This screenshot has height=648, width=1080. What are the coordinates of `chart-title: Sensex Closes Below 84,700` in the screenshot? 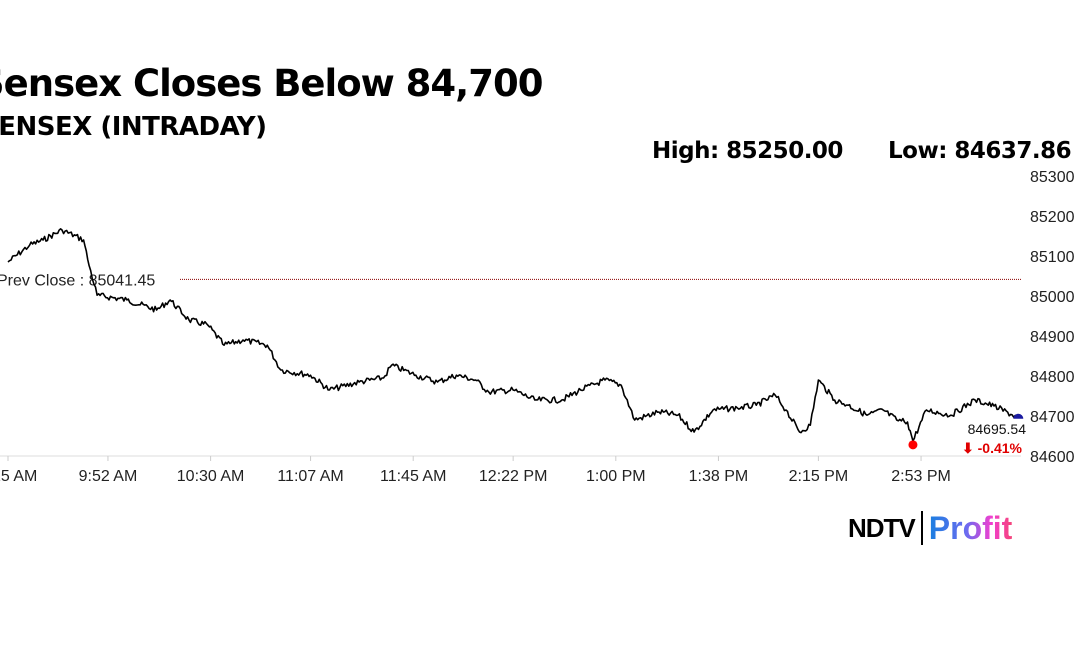 It's located at (271, 83).